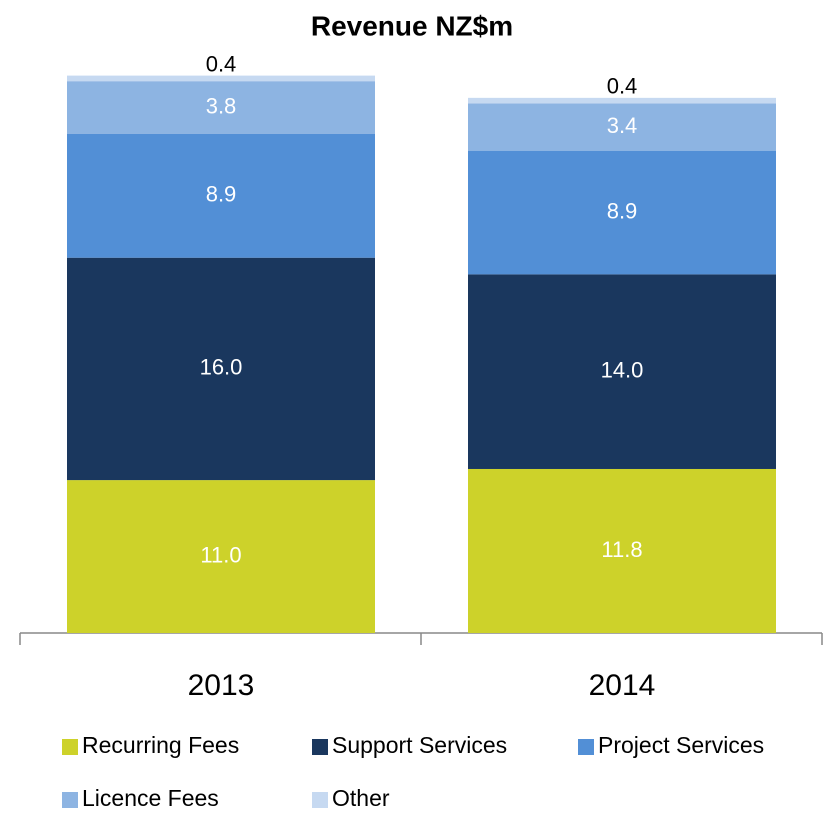 This screenshot has width=824, height=815. I want to click on data-label: 11.8, so click(621, 549).